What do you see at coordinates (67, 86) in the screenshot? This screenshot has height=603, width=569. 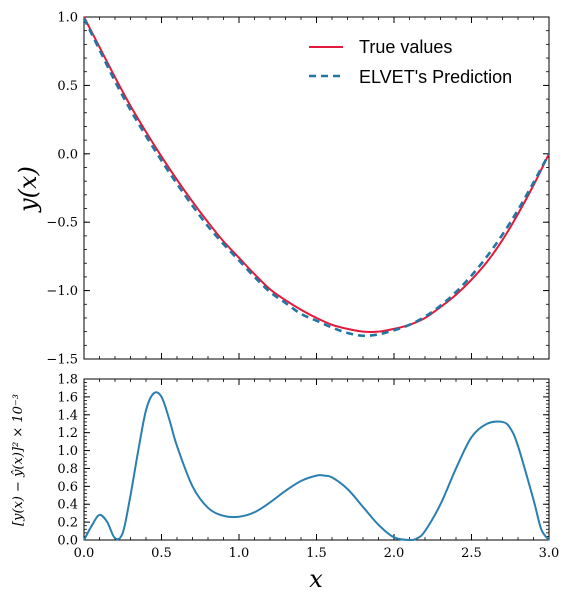 I see `top-ytick-label: 0.5` at bounding box center [67, 86].